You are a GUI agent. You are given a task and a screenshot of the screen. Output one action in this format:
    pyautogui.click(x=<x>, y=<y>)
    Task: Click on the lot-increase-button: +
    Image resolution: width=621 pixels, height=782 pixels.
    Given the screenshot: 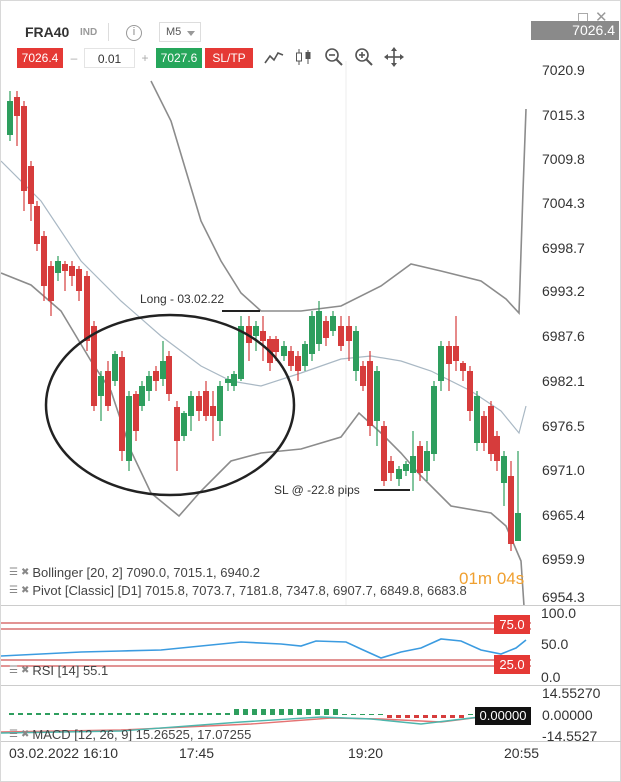 What is the action you would take?
    pyautogui.click(x=145, y=58)
    